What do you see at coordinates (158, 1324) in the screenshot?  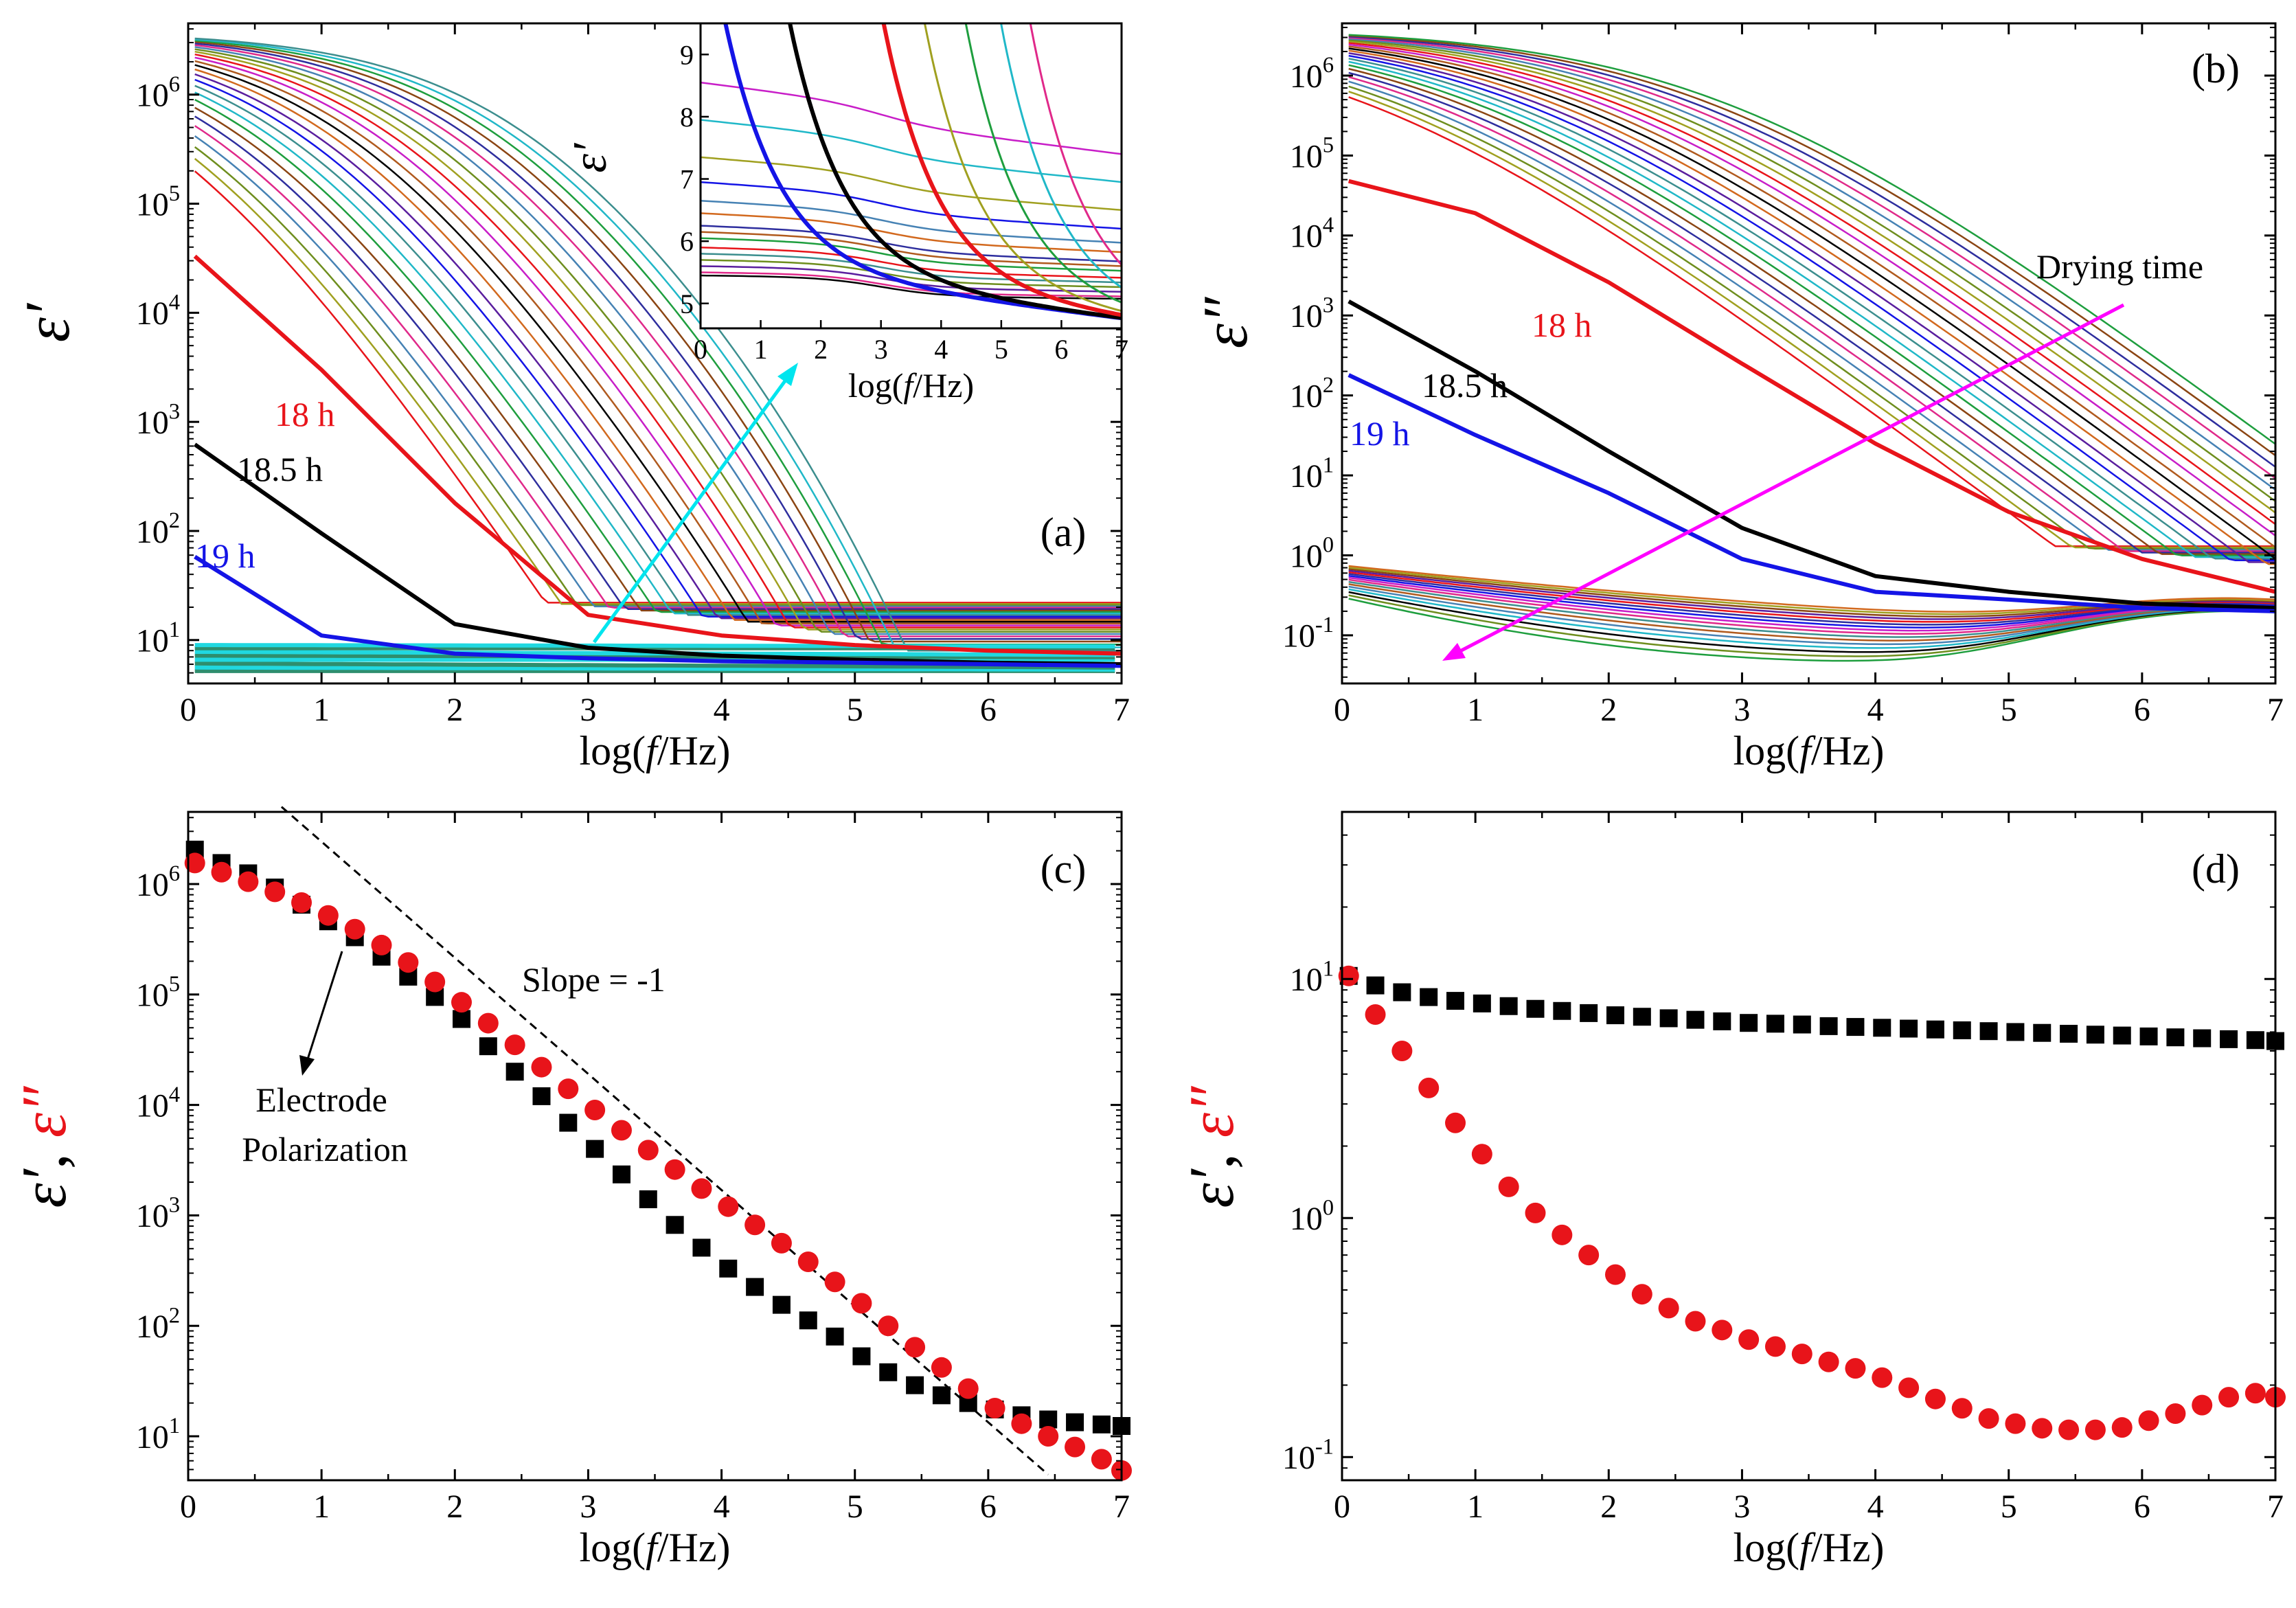 I see `y-tick-label: 10²` at bounding box center [158, 1324].